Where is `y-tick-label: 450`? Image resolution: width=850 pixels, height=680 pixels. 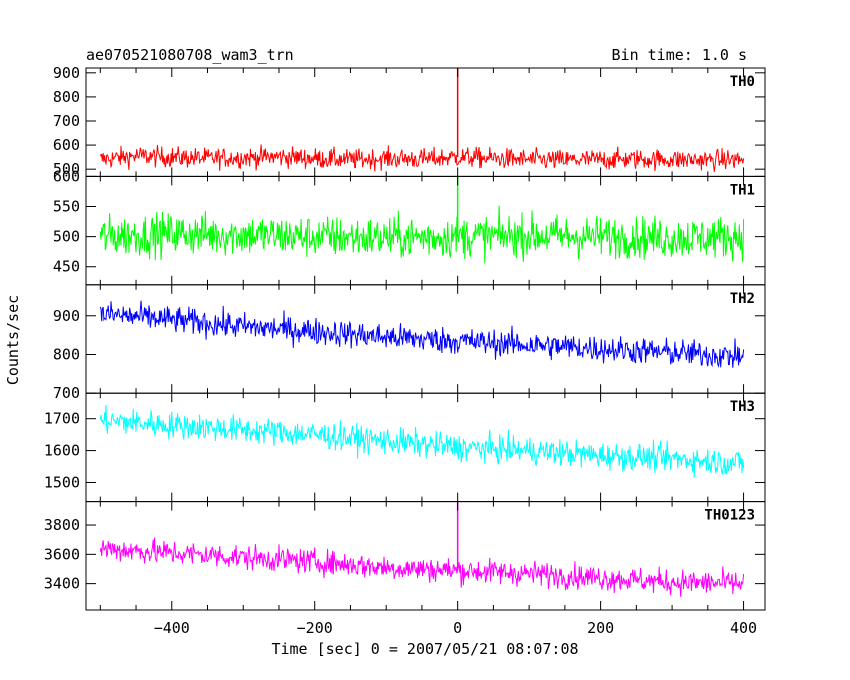
y-tick-label: 450 is located at coordinates (66, 267).